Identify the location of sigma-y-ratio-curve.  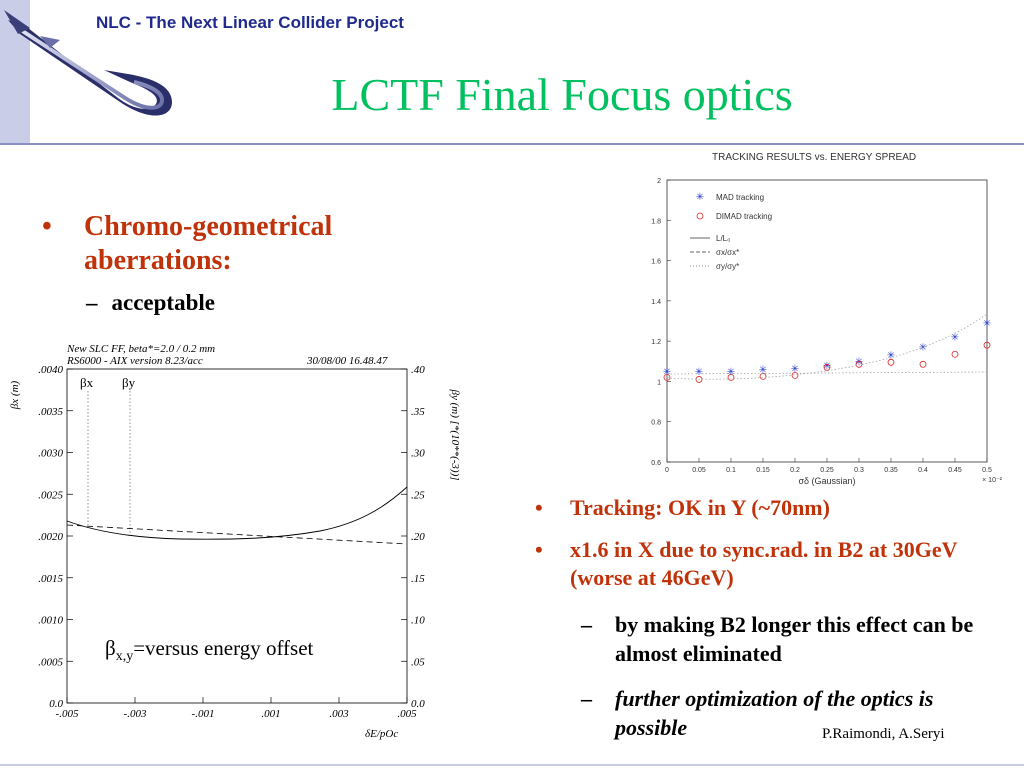
(827, 373).